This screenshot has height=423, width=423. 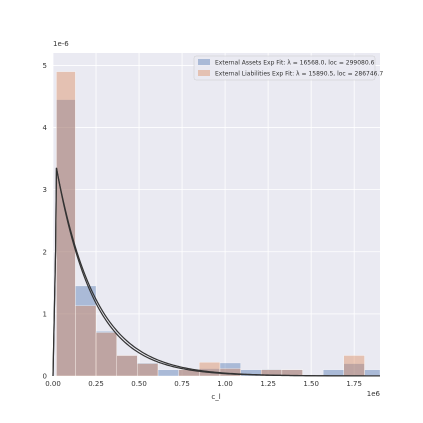 What do you see at coordinates (45, 66) in the screenshot?
I see `y-tick-label: 5` at bounding box center [45, 66].